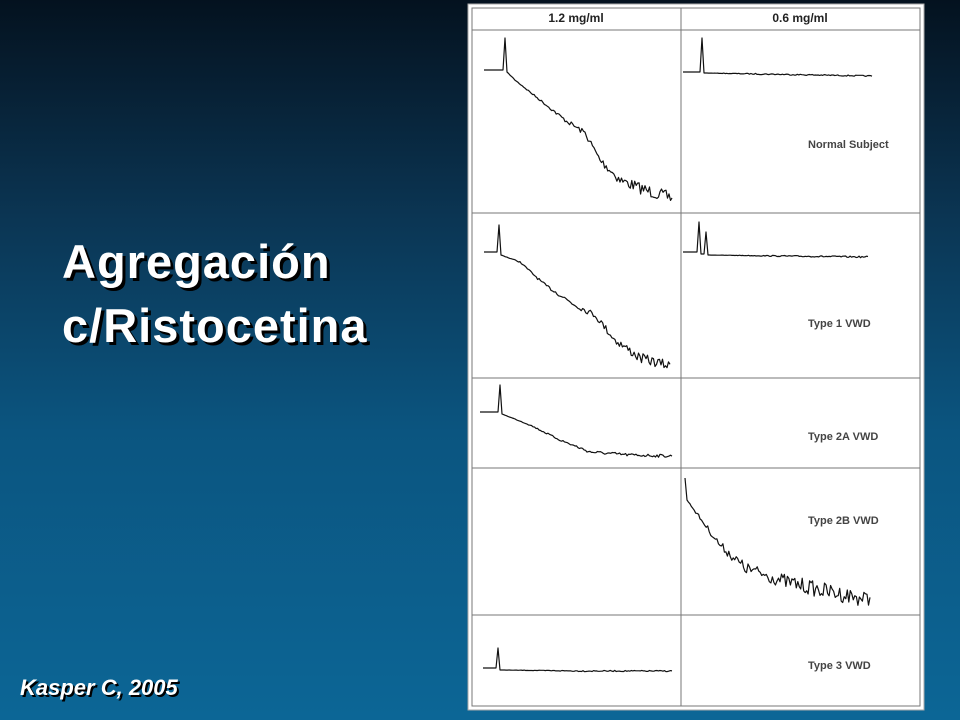 This screenshot has width=960, height=720. What do you see at coordinates (799, 18) in the screenshot?
I see `column-header: 0.6 mg/ml` at bounding box center [799, 18].